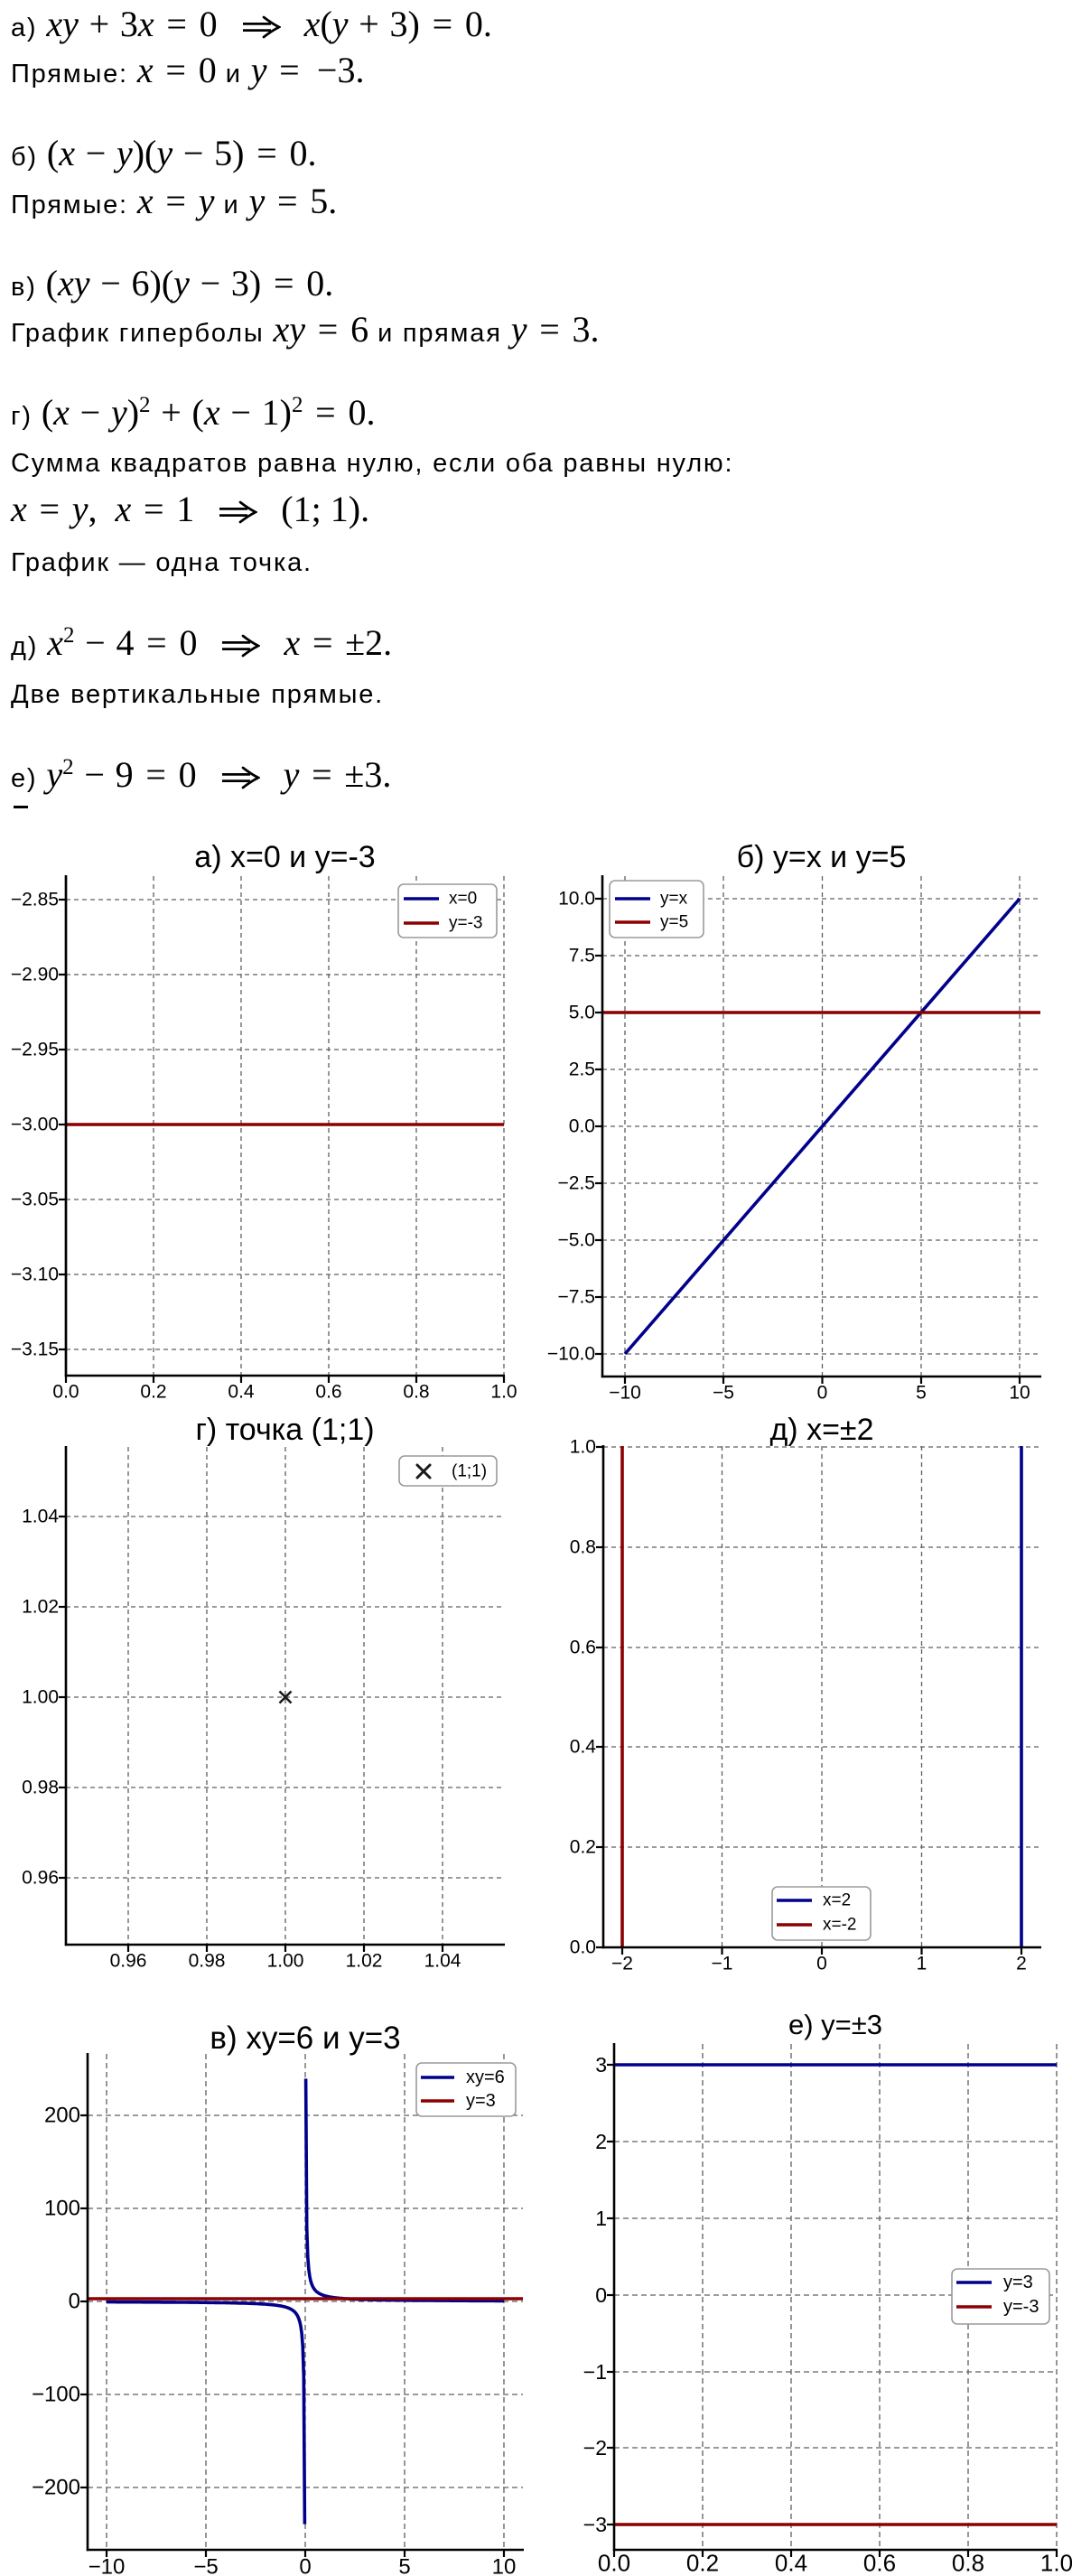  I want to click on svg-text: −3.15, so click(35, 1349).